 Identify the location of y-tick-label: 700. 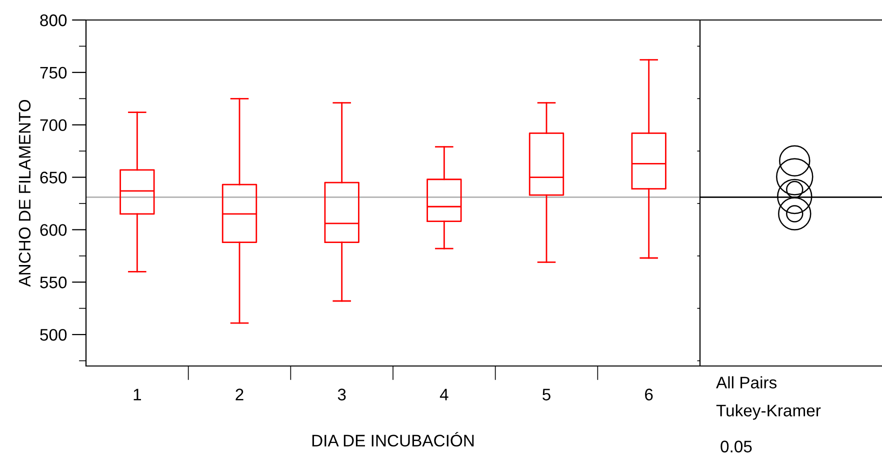
(53, 125).